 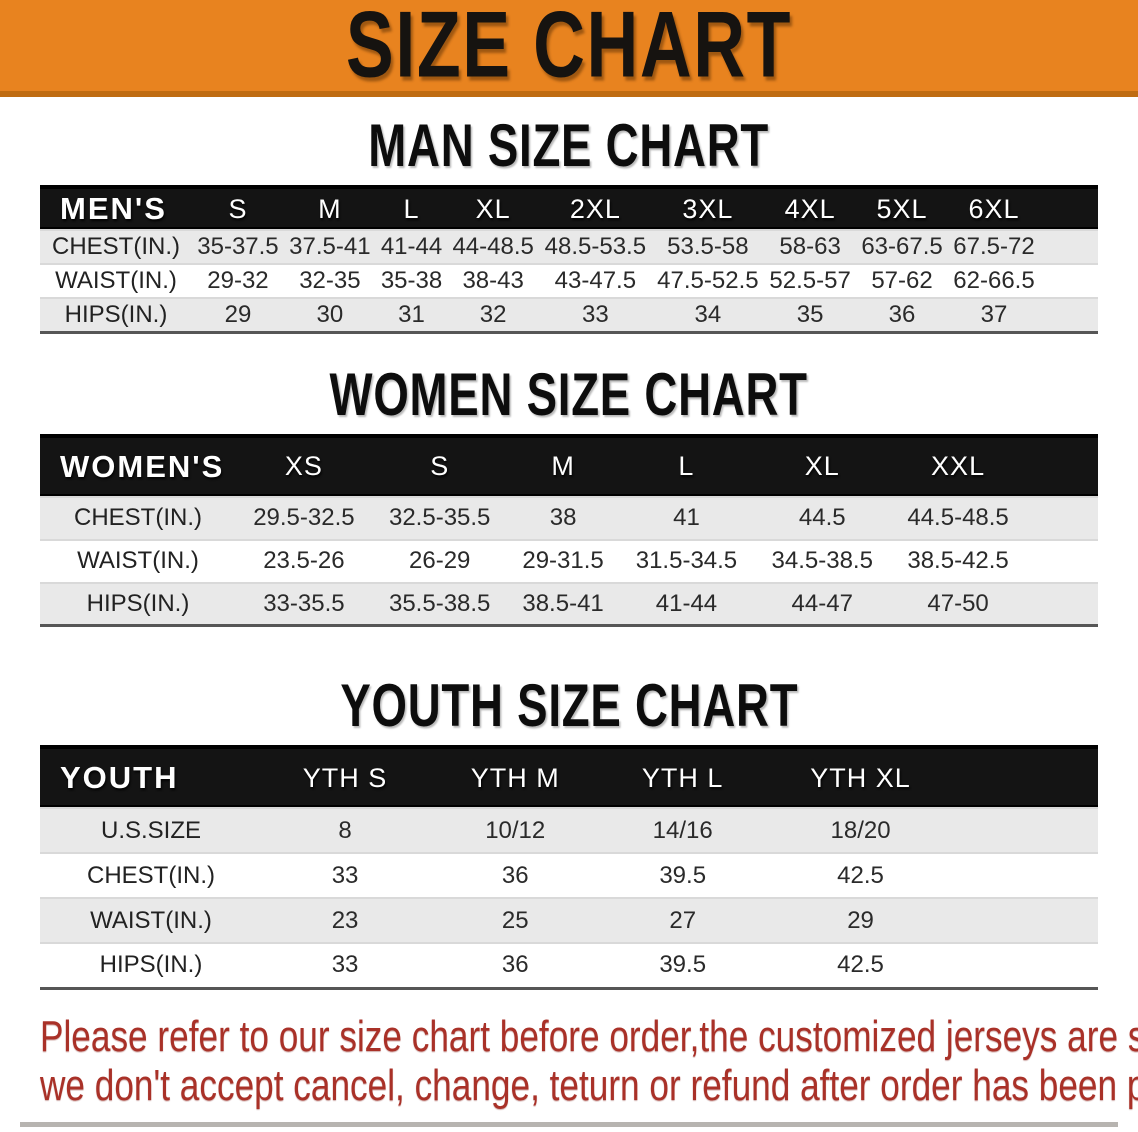 What do you see at coordinates (569, 705) in the screenshot?
I see `youth-section-title: YOUTH SIZE CHART` at bounding box center [569, 705].